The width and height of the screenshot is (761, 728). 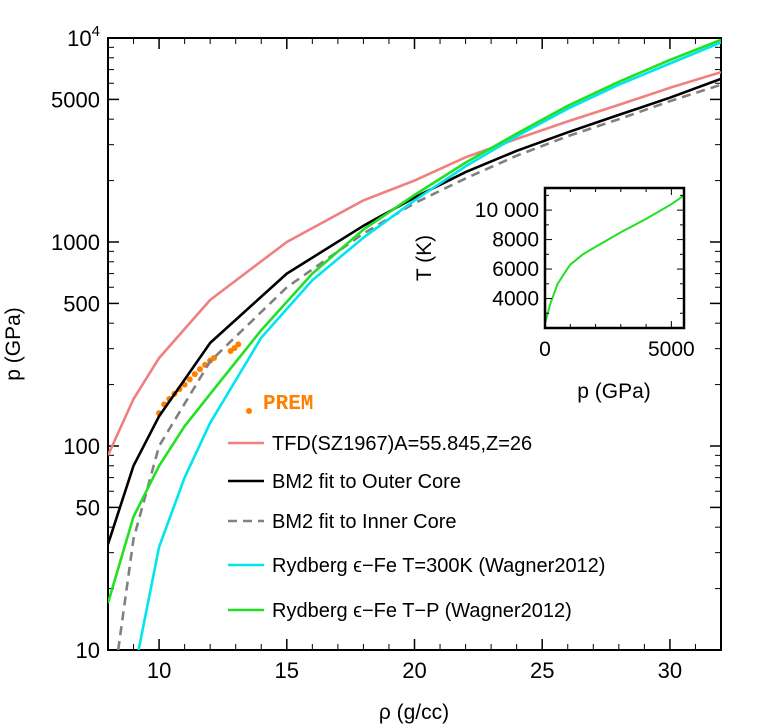 What do you see at coordinates (670, 670) in the screenshot?
I see `x-tick-label: 30` at bounding box center [670, 670].